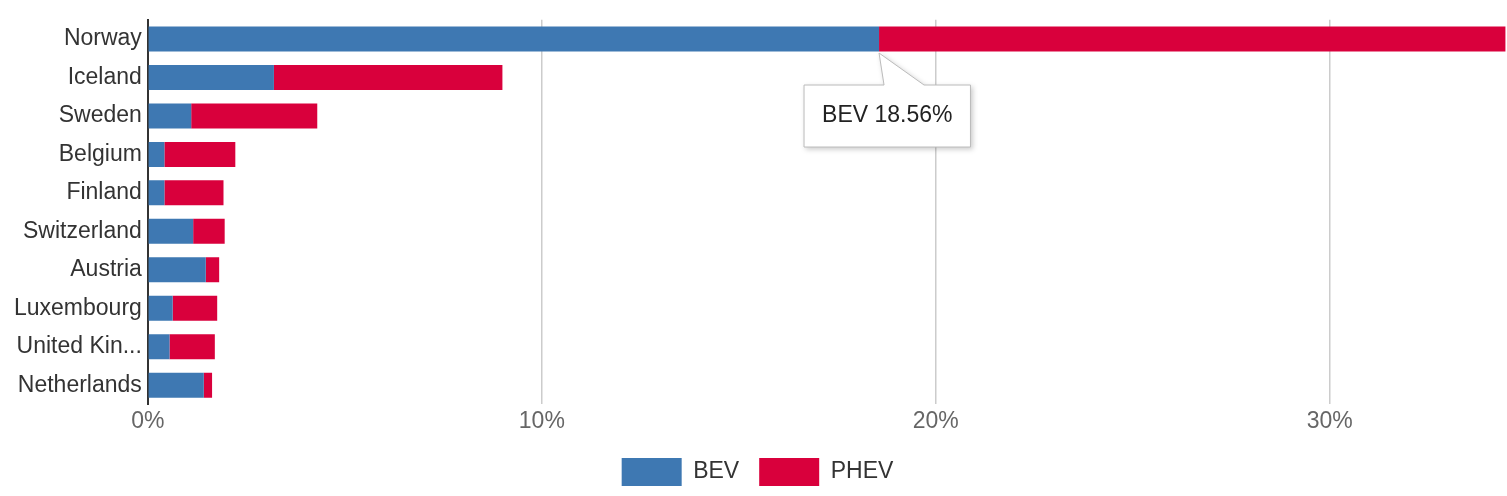 The height and width of the screenshot is (496, 1507). Describe the element at coordinates (148, 419) in the screenshot. I see `x-tick-label: 0%` at that location.